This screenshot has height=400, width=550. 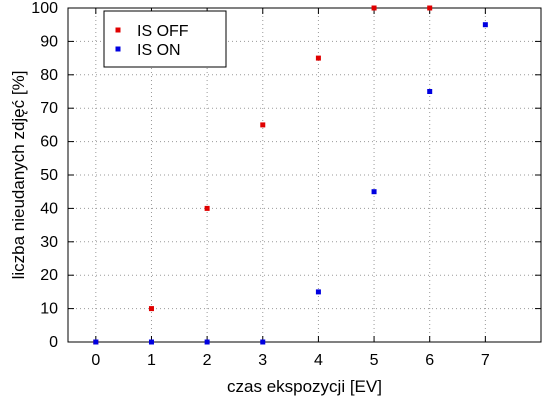 I want to click on x-tick-label-1: 1, so click(x=151, y=360).